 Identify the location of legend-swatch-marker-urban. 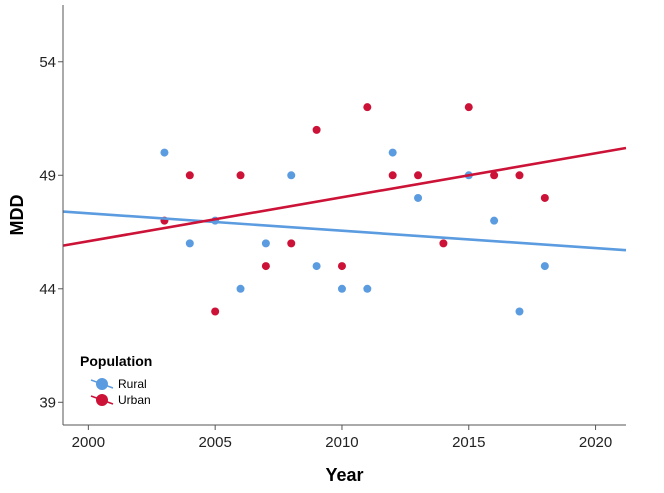
(102, 400).